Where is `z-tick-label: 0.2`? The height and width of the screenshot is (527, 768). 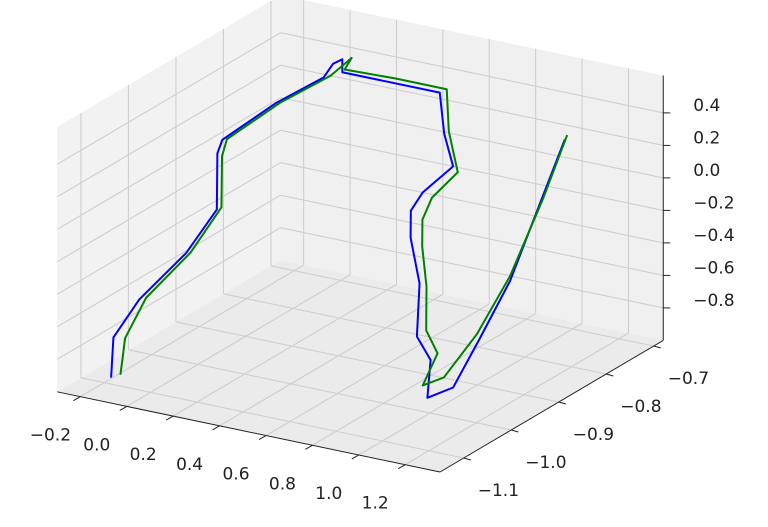 z-tick-label: 0.2 is located at coordinates (706, 138).